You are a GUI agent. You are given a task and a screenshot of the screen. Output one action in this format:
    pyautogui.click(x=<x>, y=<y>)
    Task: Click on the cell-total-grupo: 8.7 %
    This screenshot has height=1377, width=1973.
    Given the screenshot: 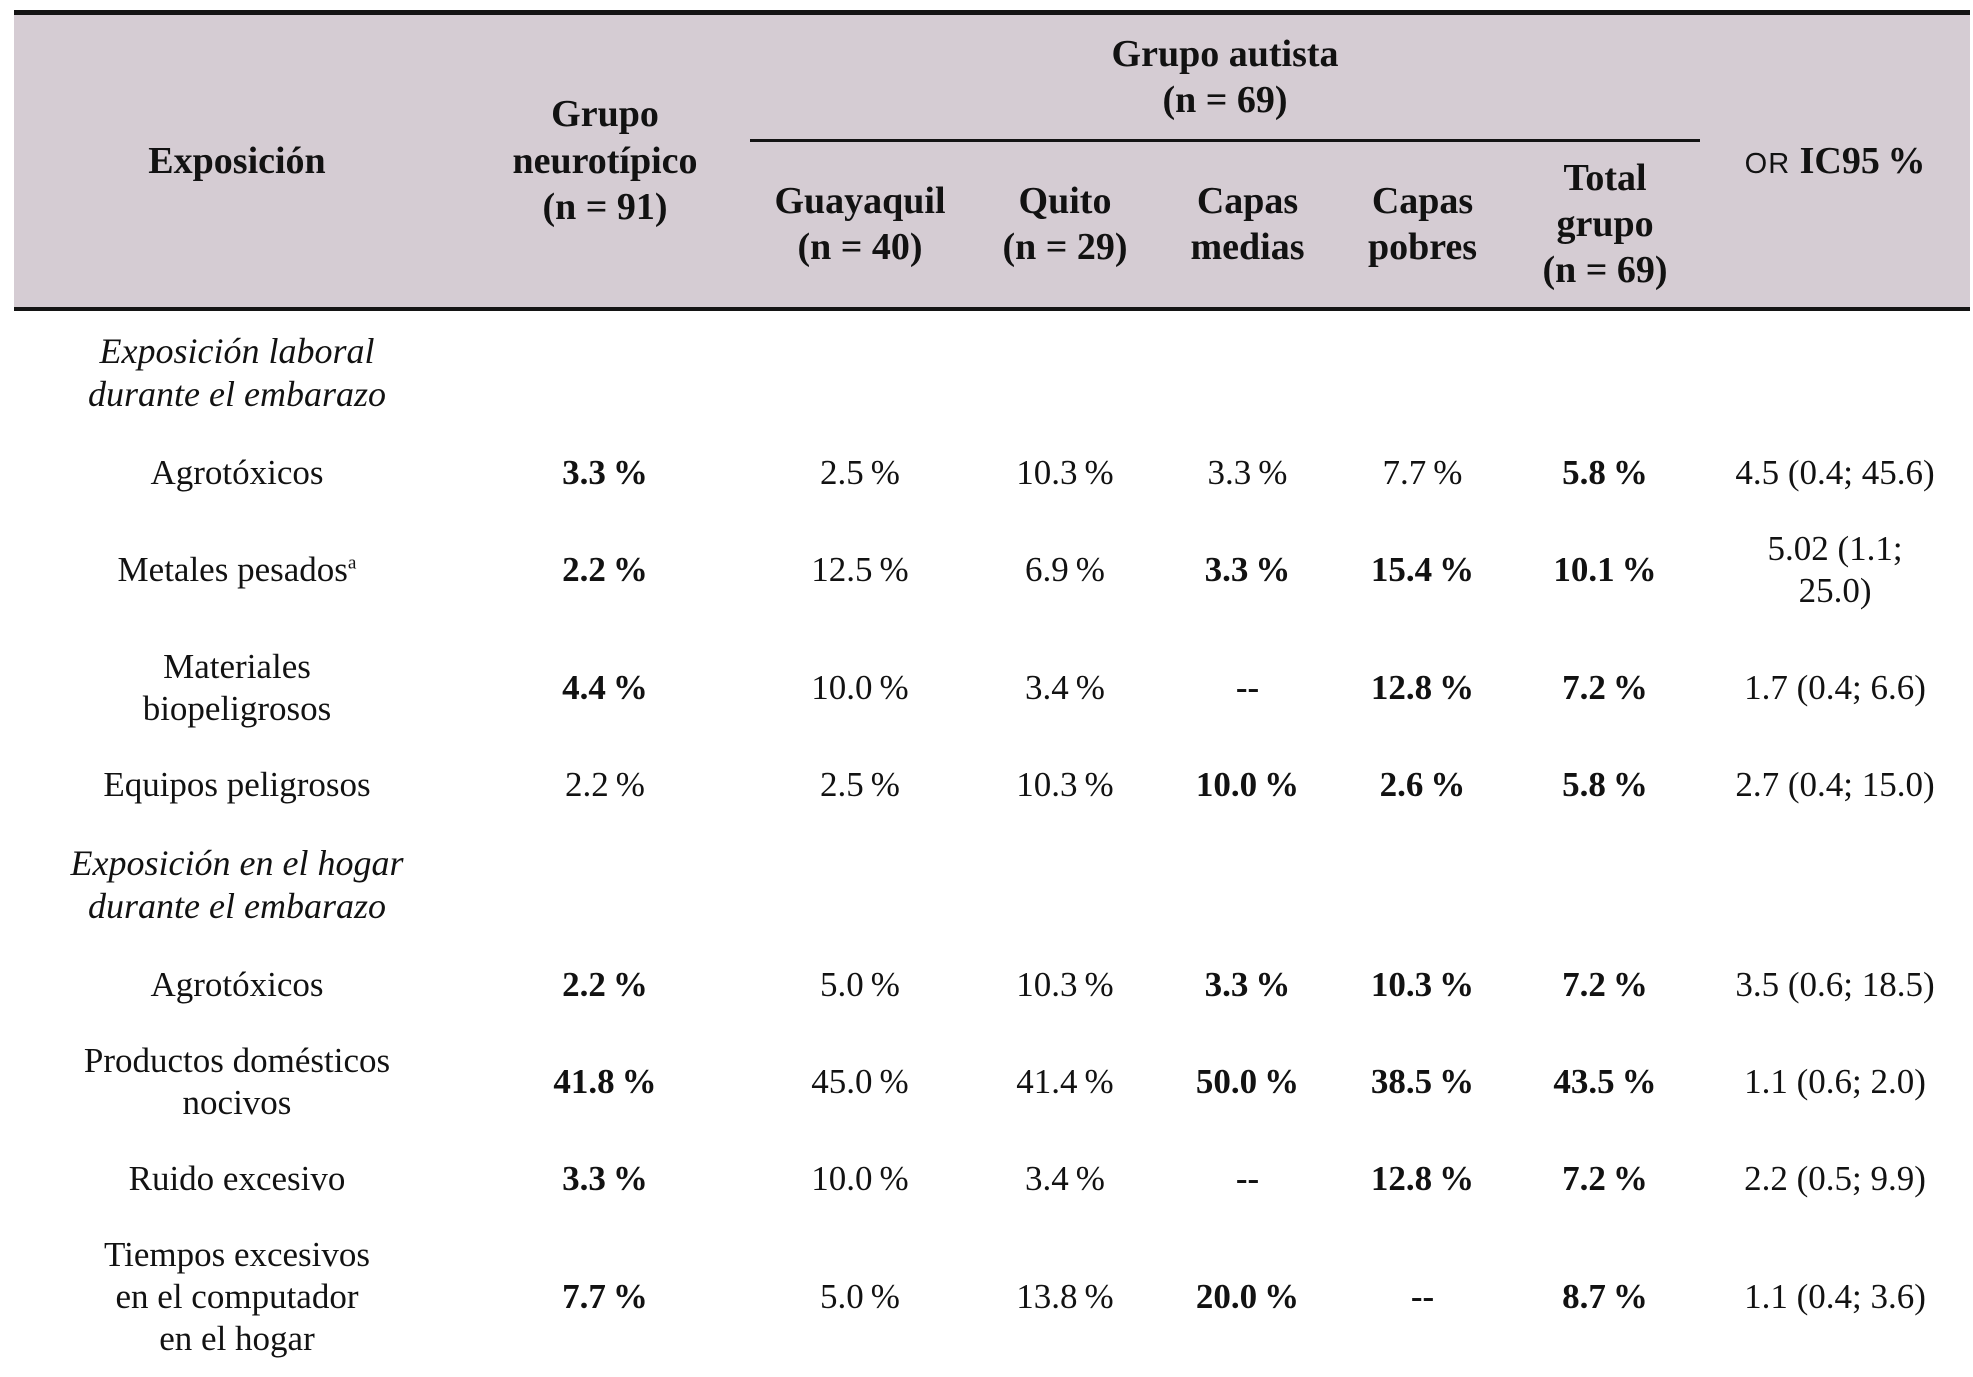 What is the action you would take?
    pyautogui.click(x=1605, y=1297)
    